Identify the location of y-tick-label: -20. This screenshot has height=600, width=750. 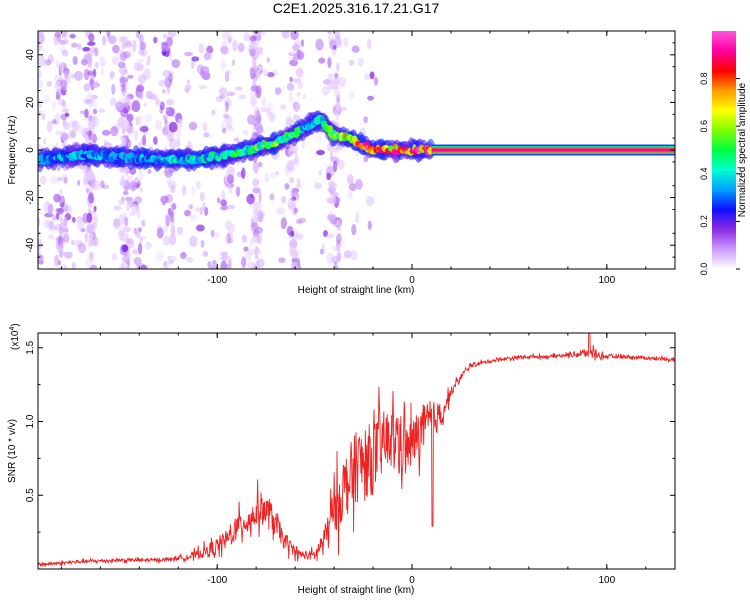
(30, 197).